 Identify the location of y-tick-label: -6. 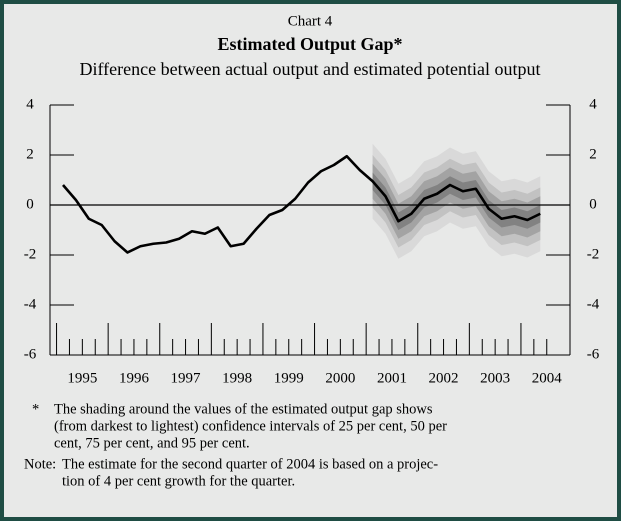
(30, 354).